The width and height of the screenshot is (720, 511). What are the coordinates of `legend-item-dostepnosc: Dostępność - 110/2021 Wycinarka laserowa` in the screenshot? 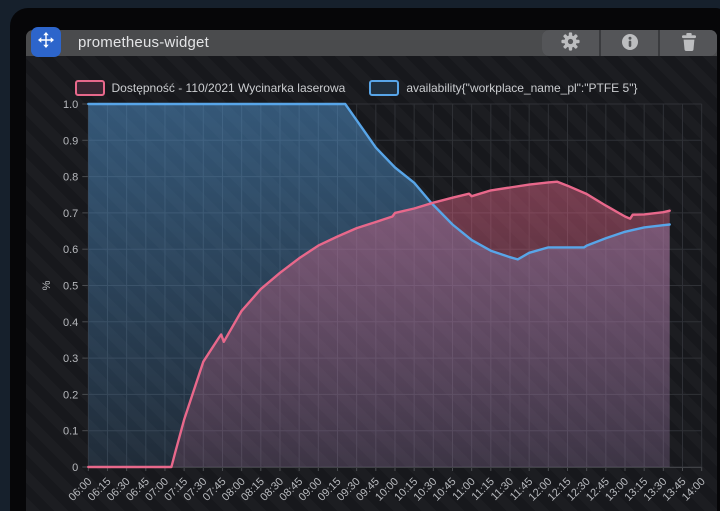 It's located at (210, 88).